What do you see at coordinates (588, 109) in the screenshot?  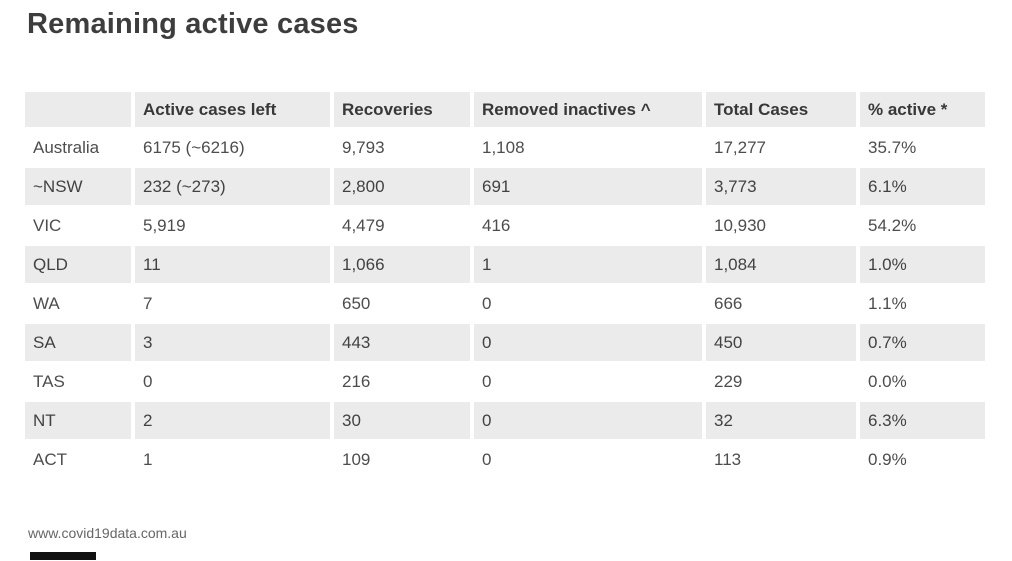 I see `column-header: Removed inactives ^` at bounding box center [588, 109].